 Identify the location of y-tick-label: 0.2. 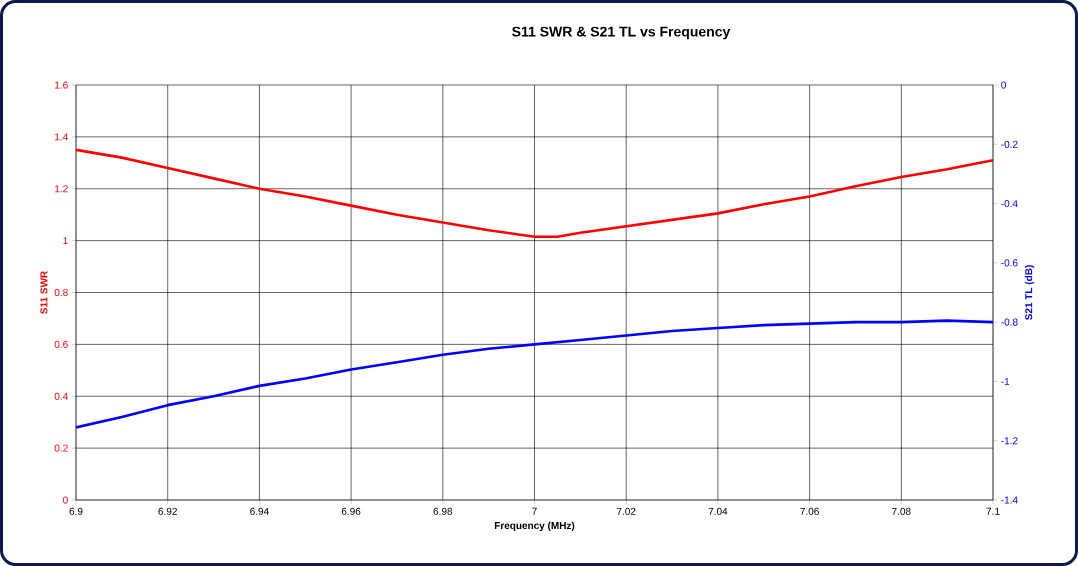
(61, 448).